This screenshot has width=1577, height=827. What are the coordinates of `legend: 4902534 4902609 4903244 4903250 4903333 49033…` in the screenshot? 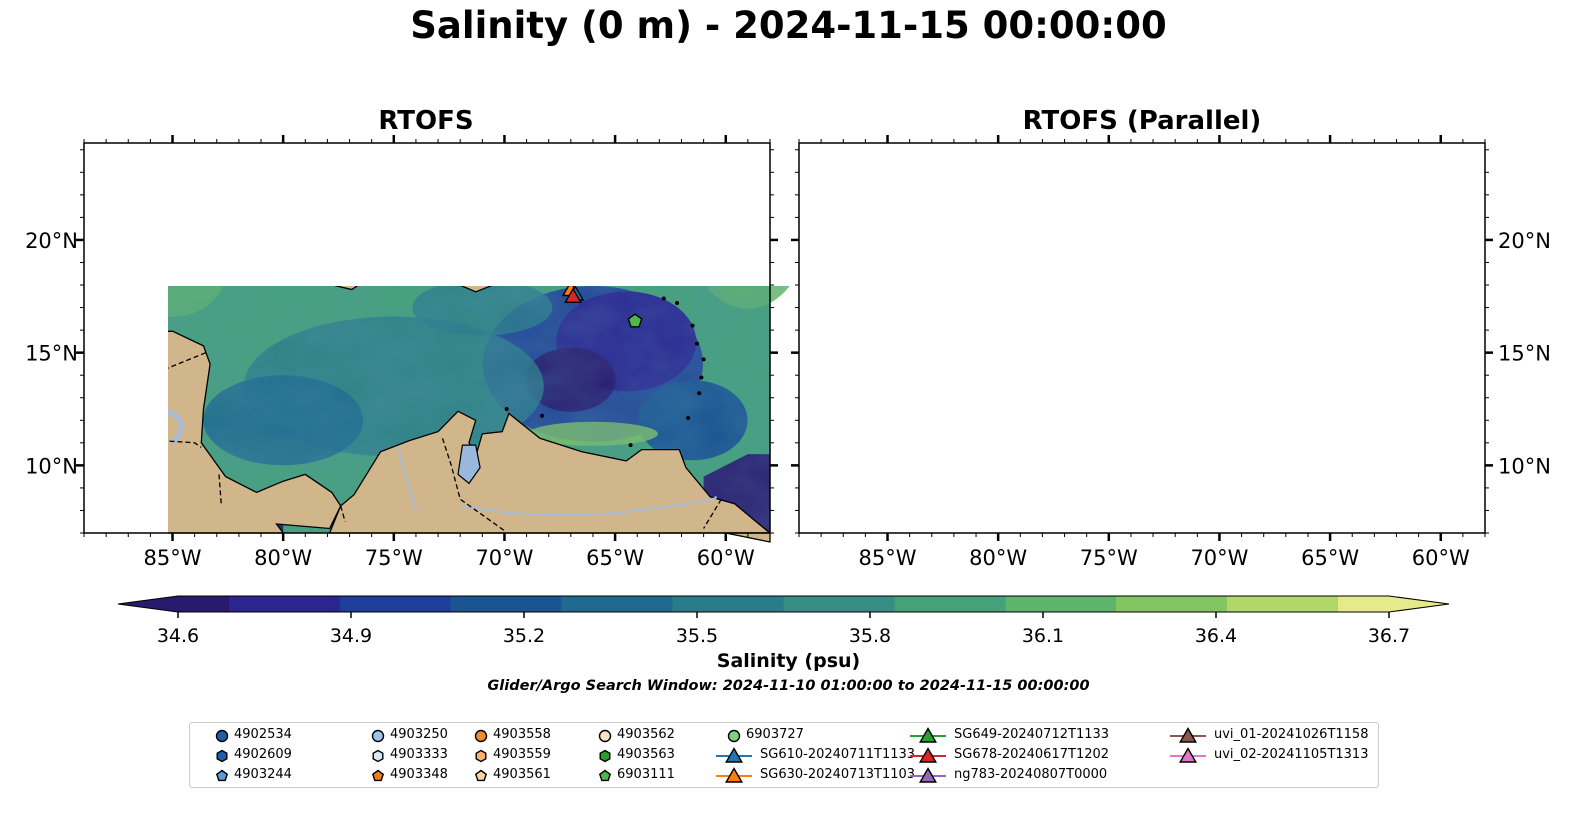 It's located at (784, 755).